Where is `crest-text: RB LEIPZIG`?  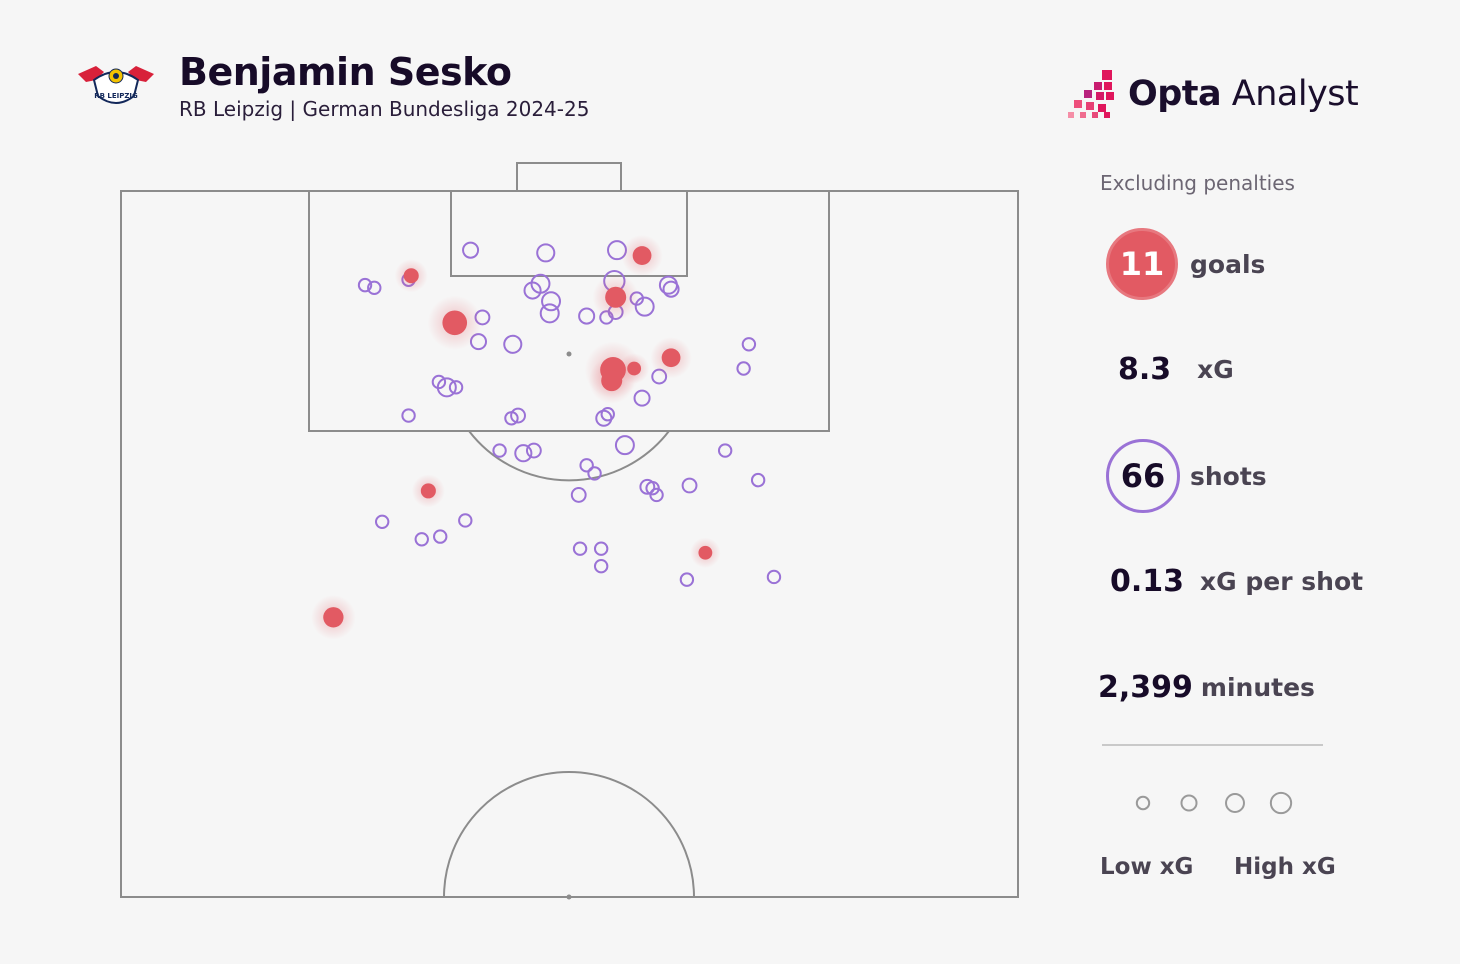
crest-text: RB LEIPZIG is located at coordinates (116, 96).